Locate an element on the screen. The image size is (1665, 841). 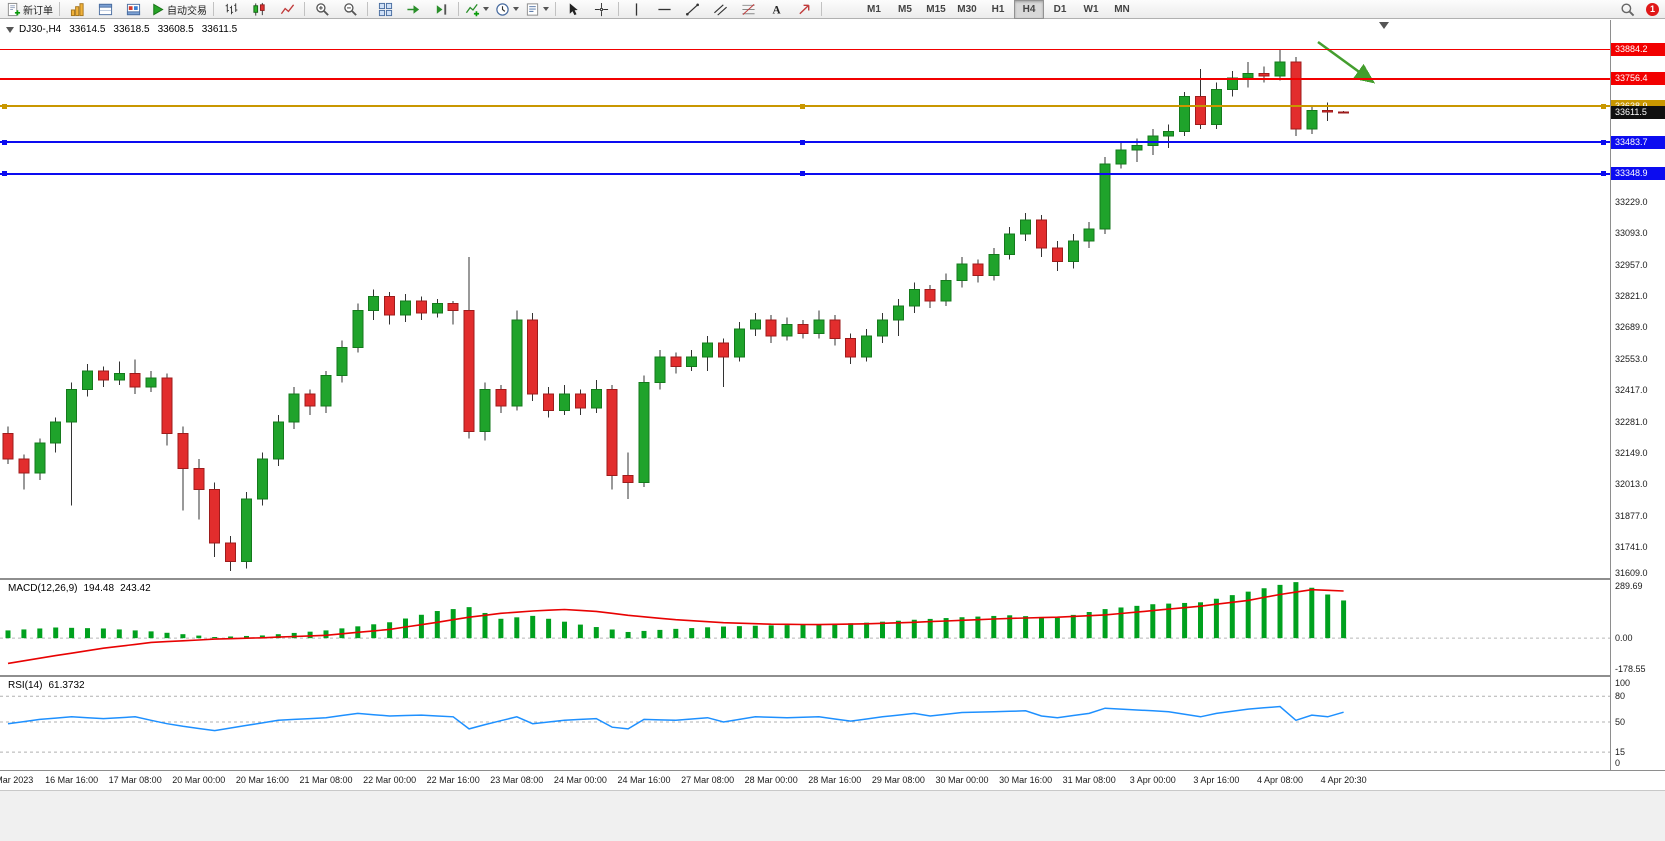
trendline-tool-button is located at coordinates (692, 9).